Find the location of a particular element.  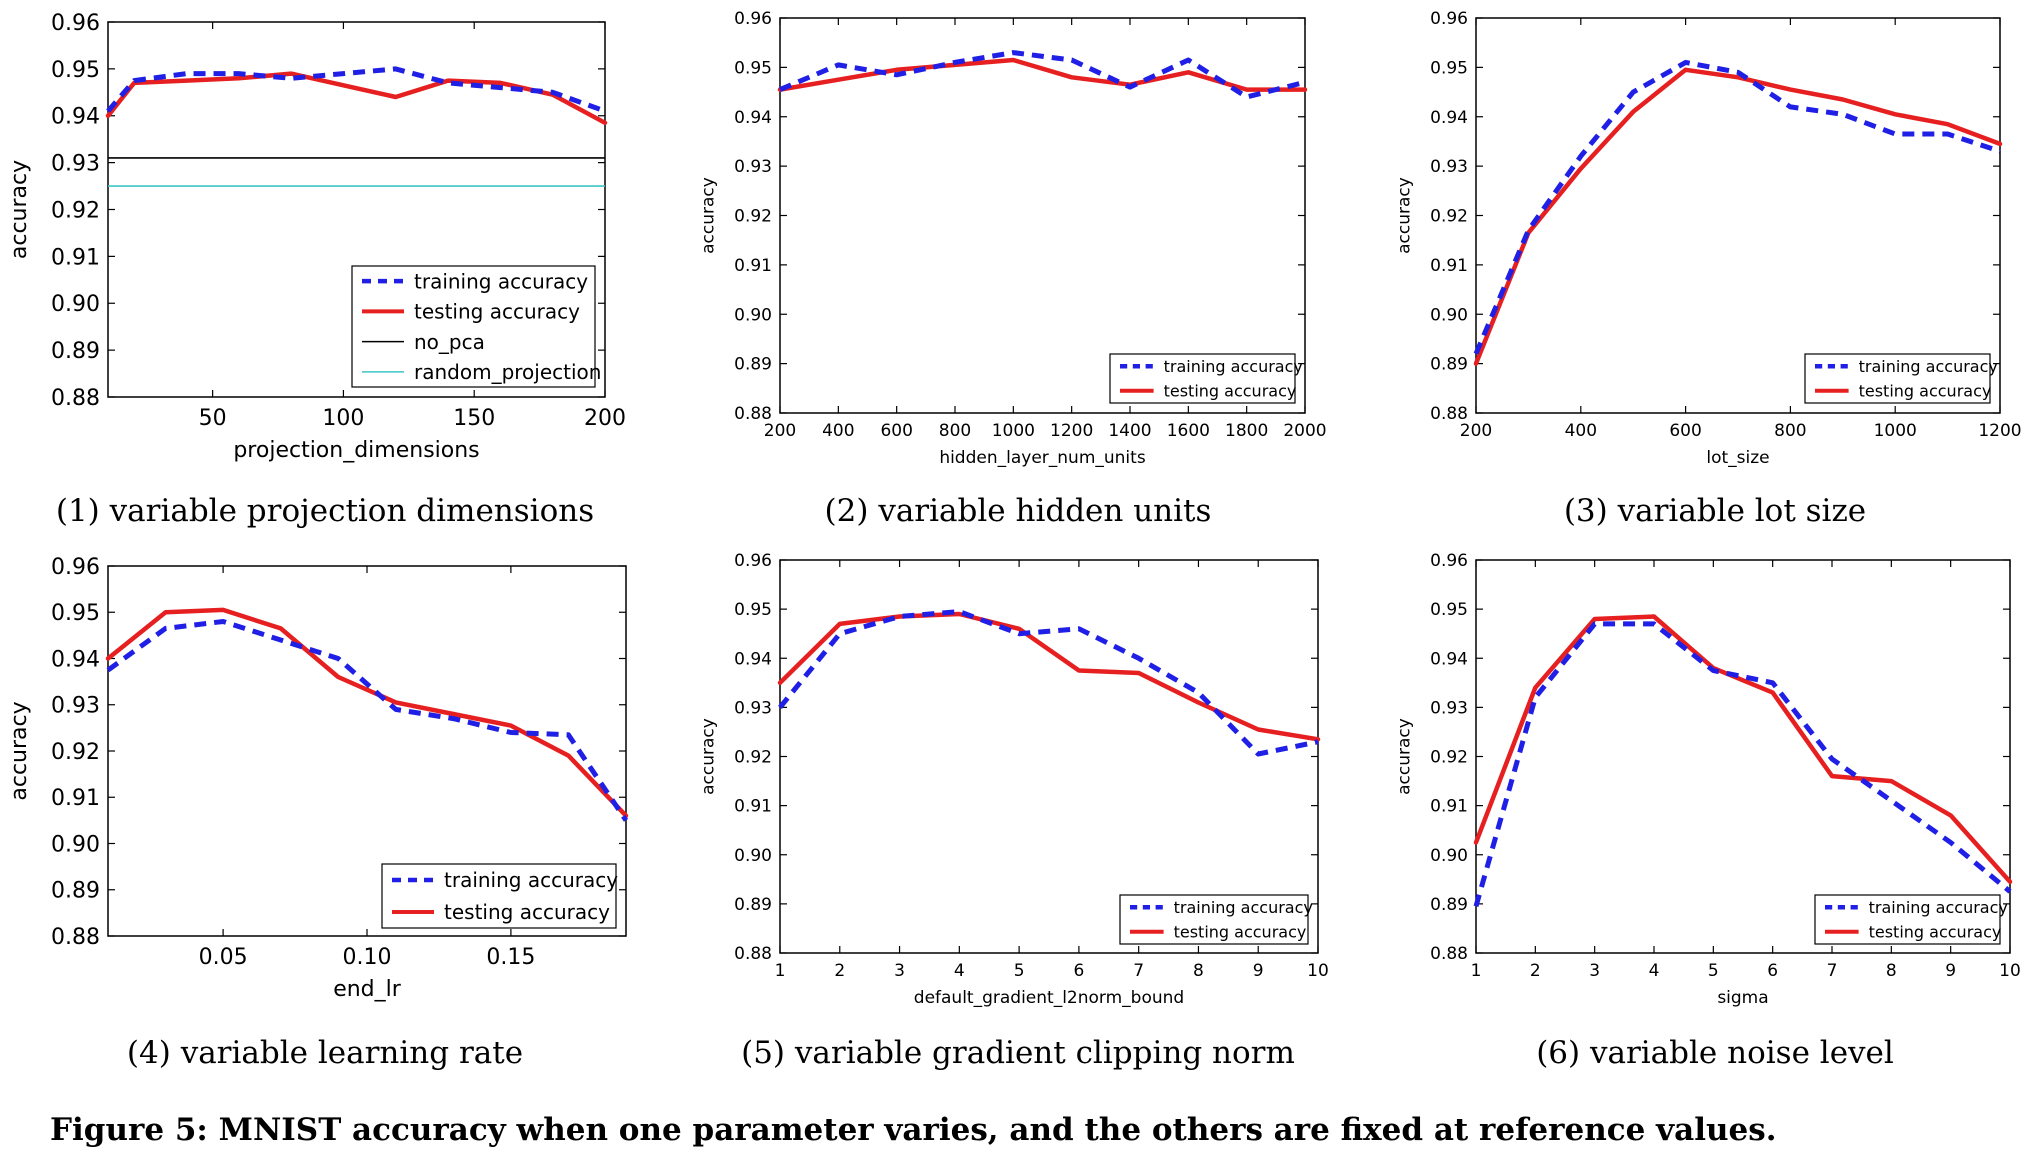

x-tick-label: 1400 is located at coordinates (1129, 431).